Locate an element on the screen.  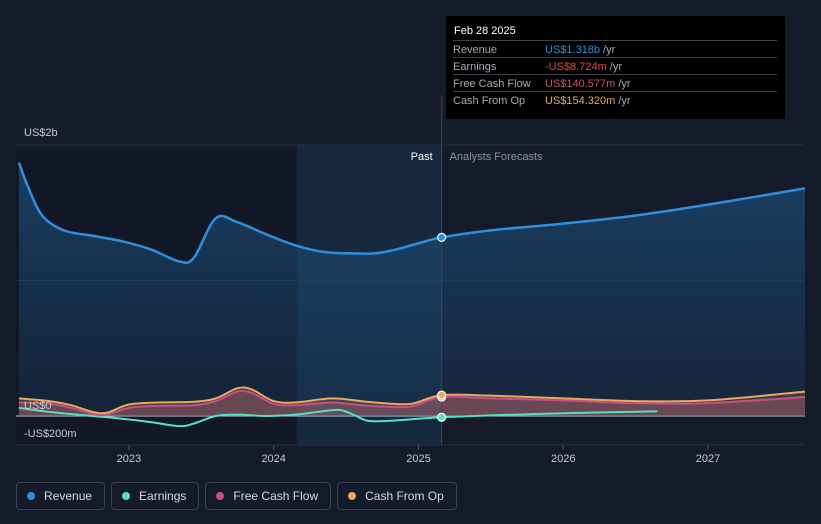
legend-label: Earnings is located at coordinates (163, 496).